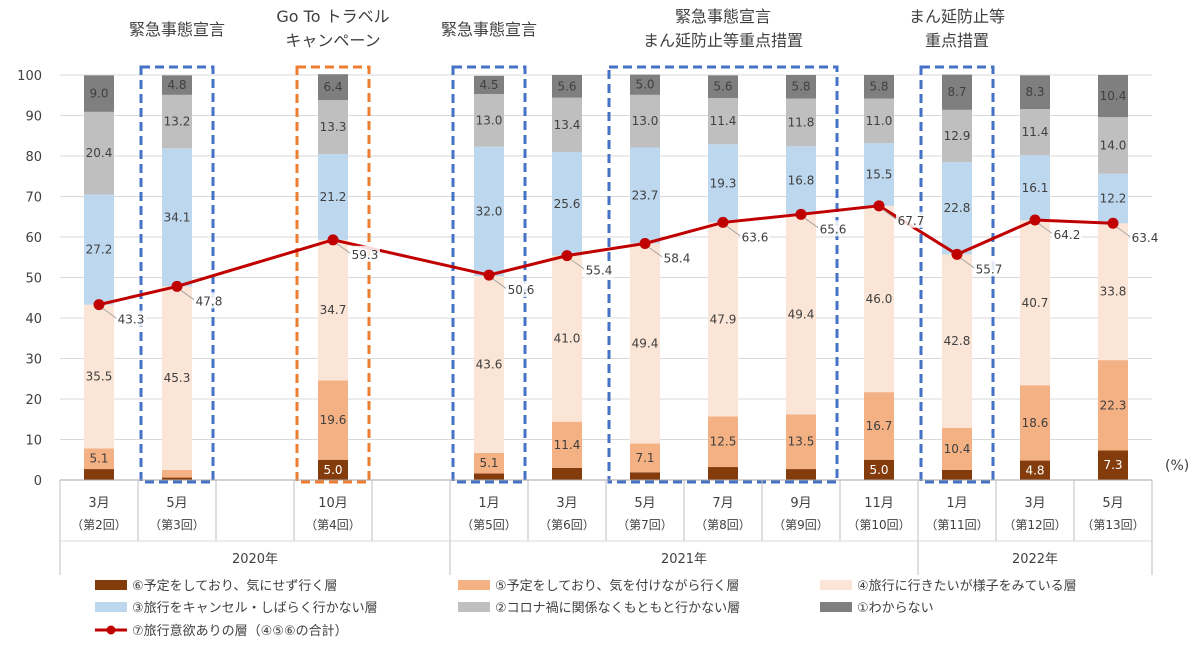 The image size is (1200, 652). Describe the element at coordinates (800, 87) in the screenshot. I see `data-label: 5.8` at that location.